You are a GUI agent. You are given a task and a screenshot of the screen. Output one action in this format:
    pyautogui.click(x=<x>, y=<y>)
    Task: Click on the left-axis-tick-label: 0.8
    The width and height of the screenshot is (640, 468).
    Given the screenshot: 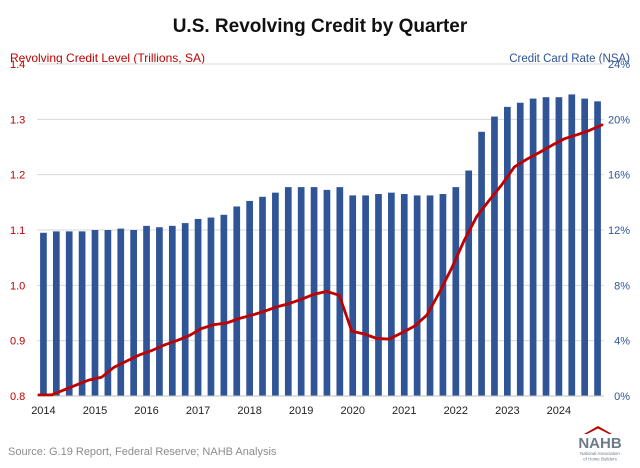 What is the action you would take?
    pyautogui.click(x=17, y=397)
    